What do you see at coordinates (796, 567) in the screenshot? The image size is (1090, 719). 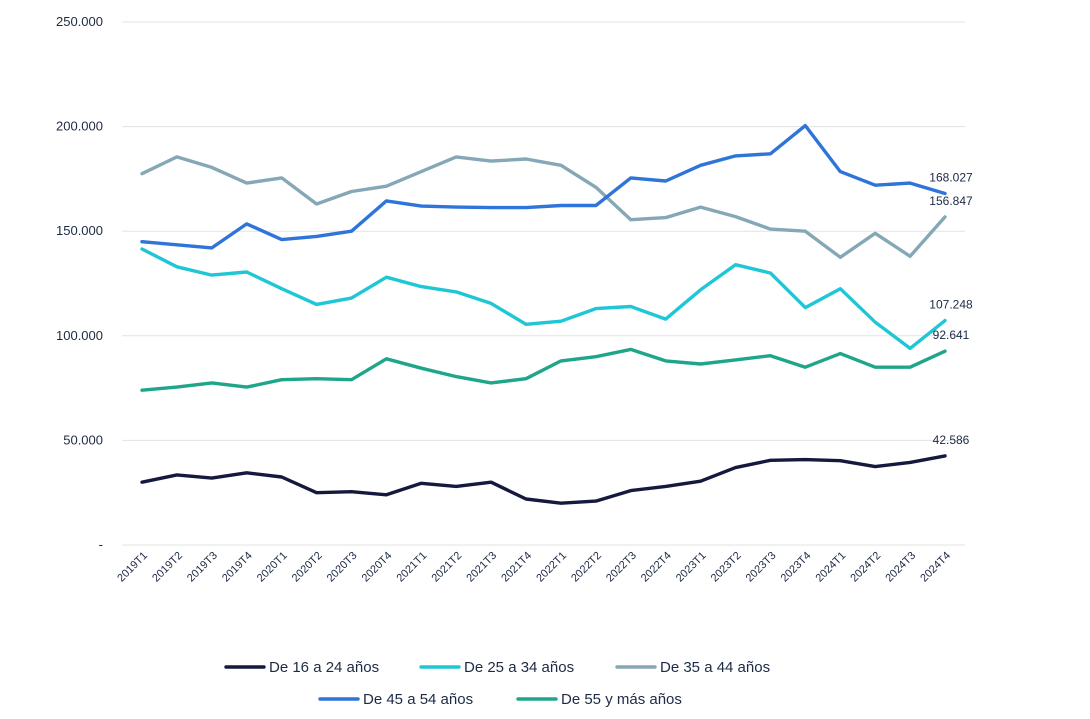 I see `x-tick-label: 2023T4` at bounding box center [796, 567].